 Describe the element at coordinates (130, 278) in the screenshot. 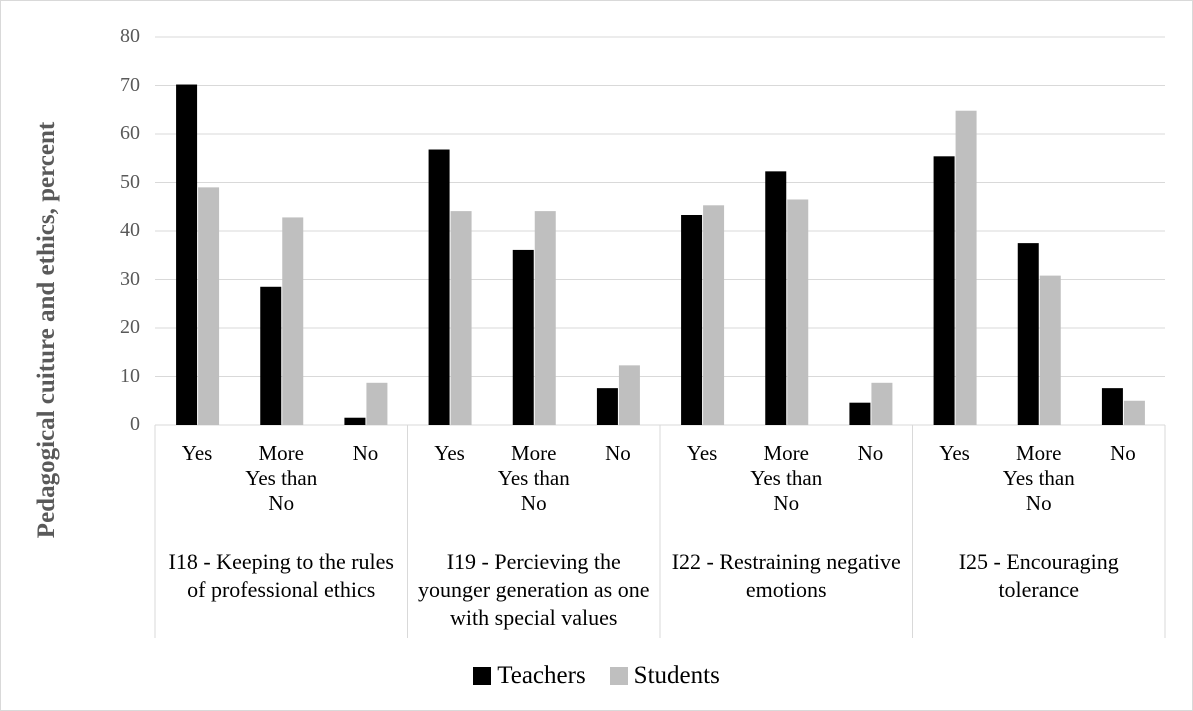

I see `y-tick-label: 30` at that location.